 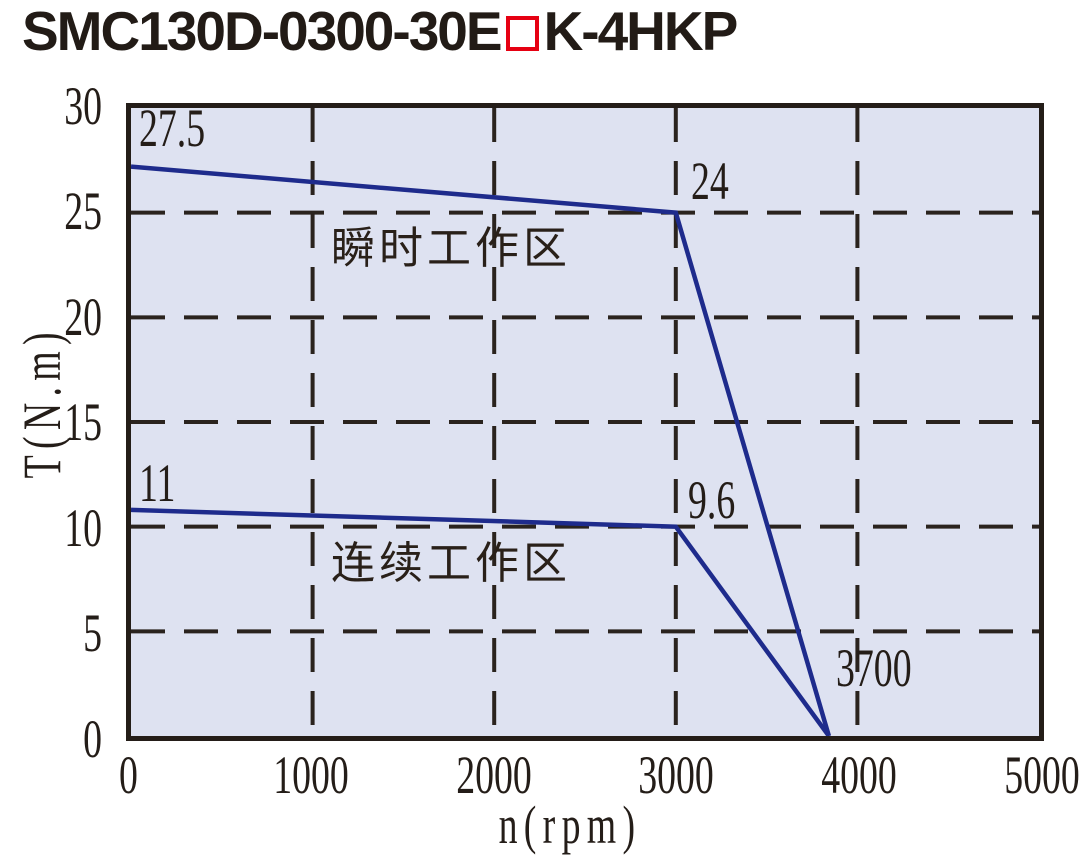 I want to click on y-tick-label-25: 25, so click(x=63, y=211).